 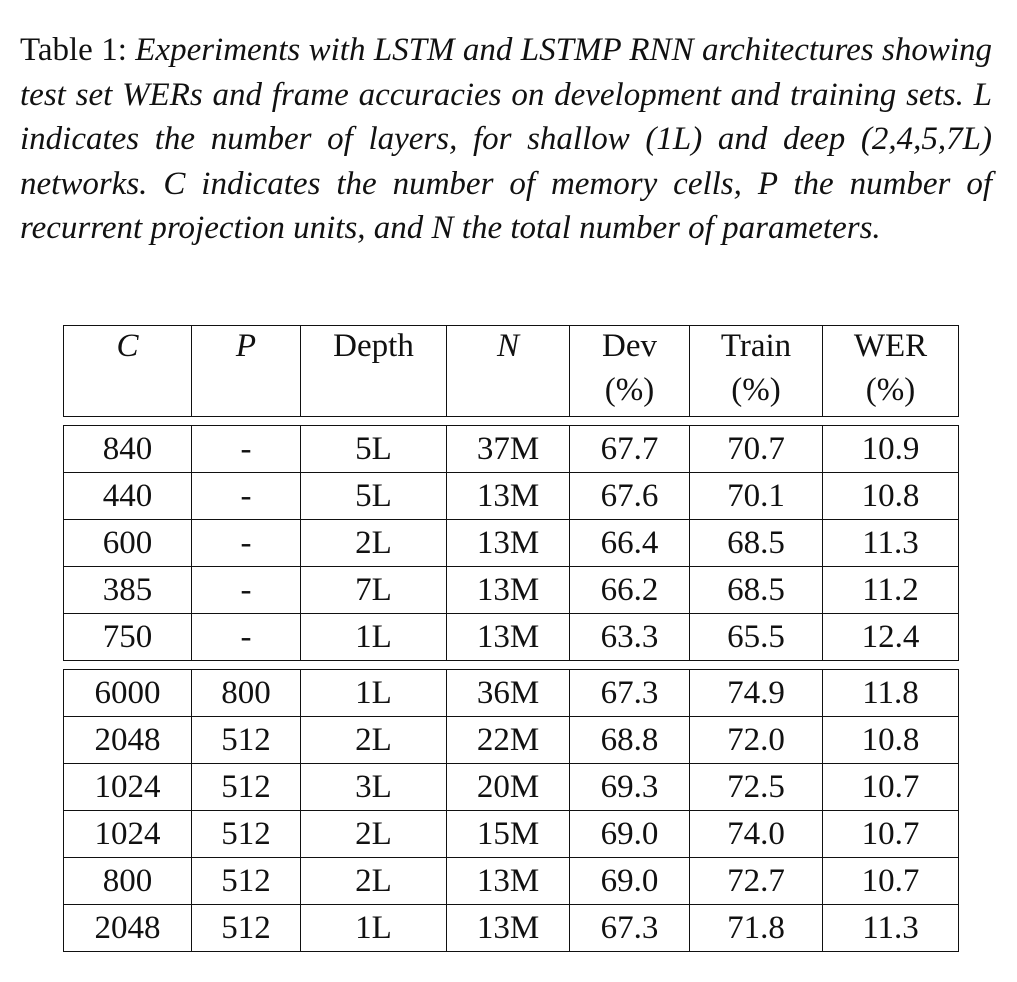 What do you see at coordinates (508, 449) in the screenshot?
I see `table-cell: 37M` at bounding box center [508, 449].